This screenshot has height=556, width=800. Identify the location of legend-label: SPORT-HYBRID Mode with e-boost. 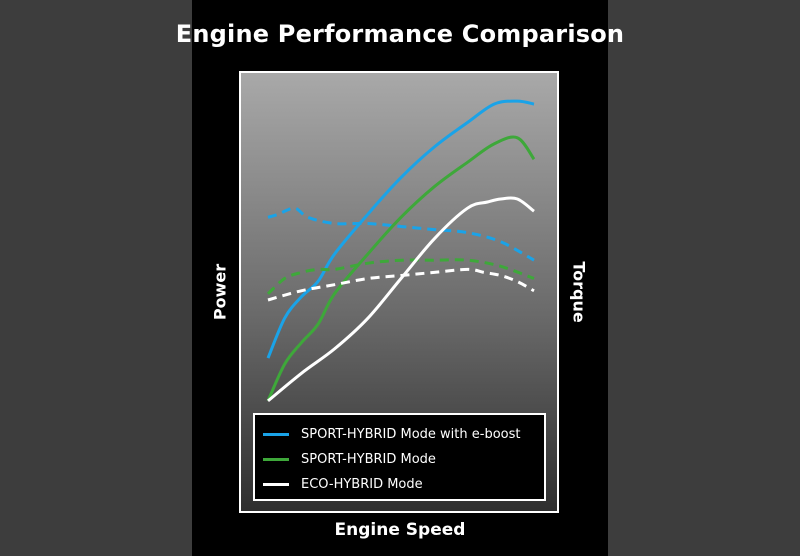
(411, 434).